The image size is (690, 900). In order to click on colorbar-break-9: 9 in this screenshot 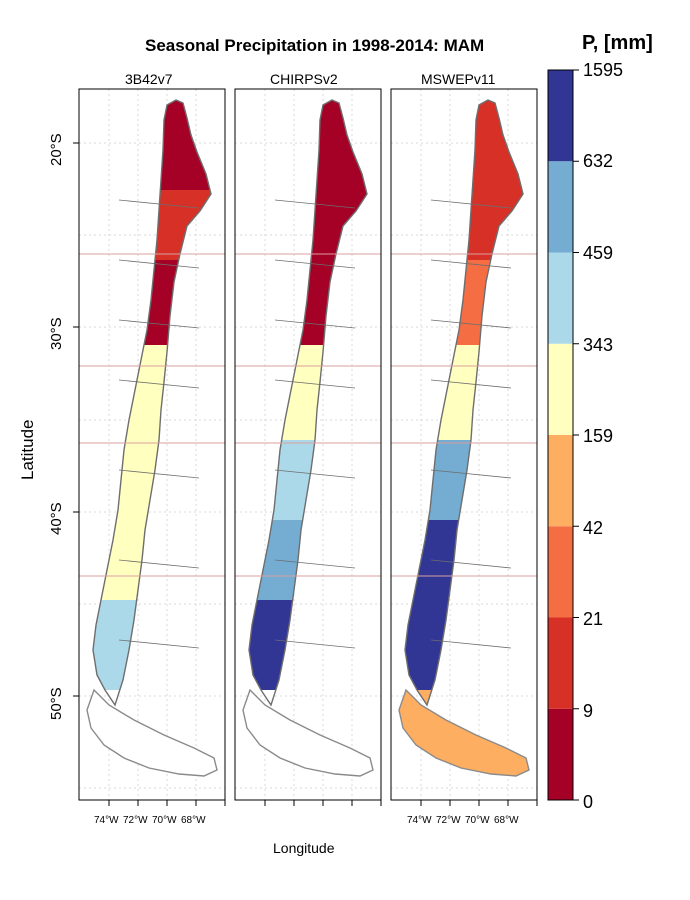, I will do `click(588, 711)`.